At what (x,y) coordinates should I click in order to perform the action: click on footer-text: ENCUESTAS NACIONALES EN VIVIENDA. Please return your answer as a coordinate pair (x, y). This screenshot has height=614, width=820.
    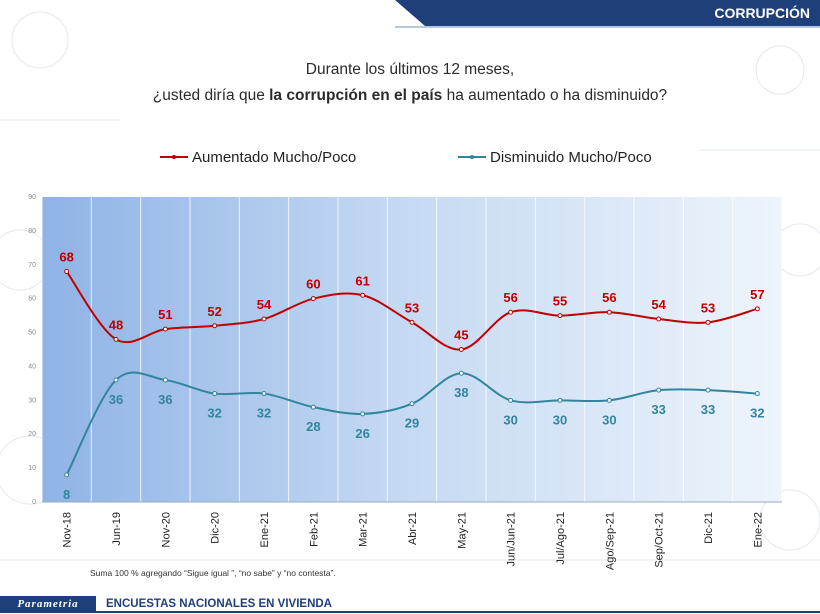
    Looking at the image, I should click on (219, 604).